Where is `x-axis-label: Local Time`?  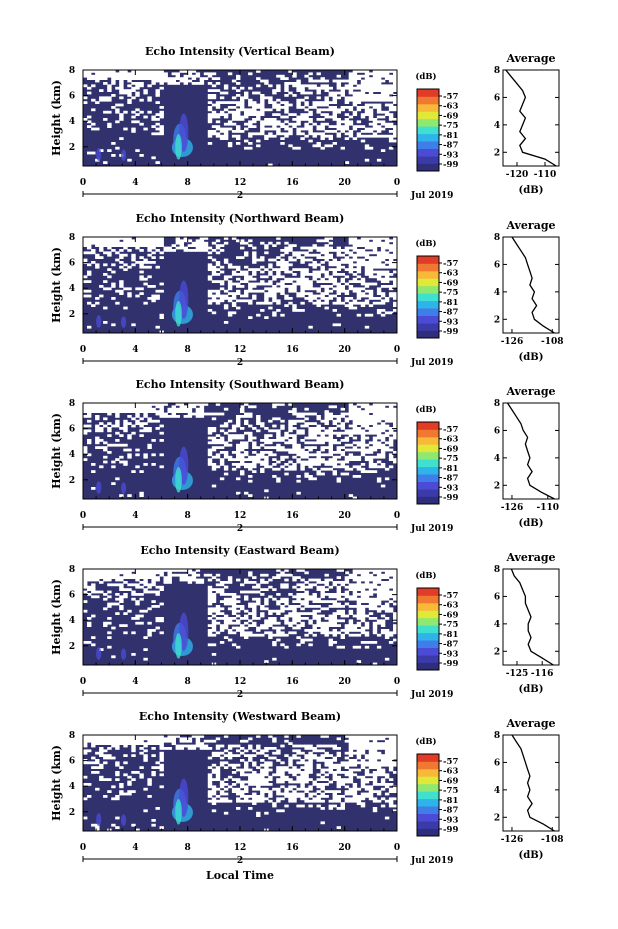
x-axis-label: Local Time is located at coordinates (240, 875).